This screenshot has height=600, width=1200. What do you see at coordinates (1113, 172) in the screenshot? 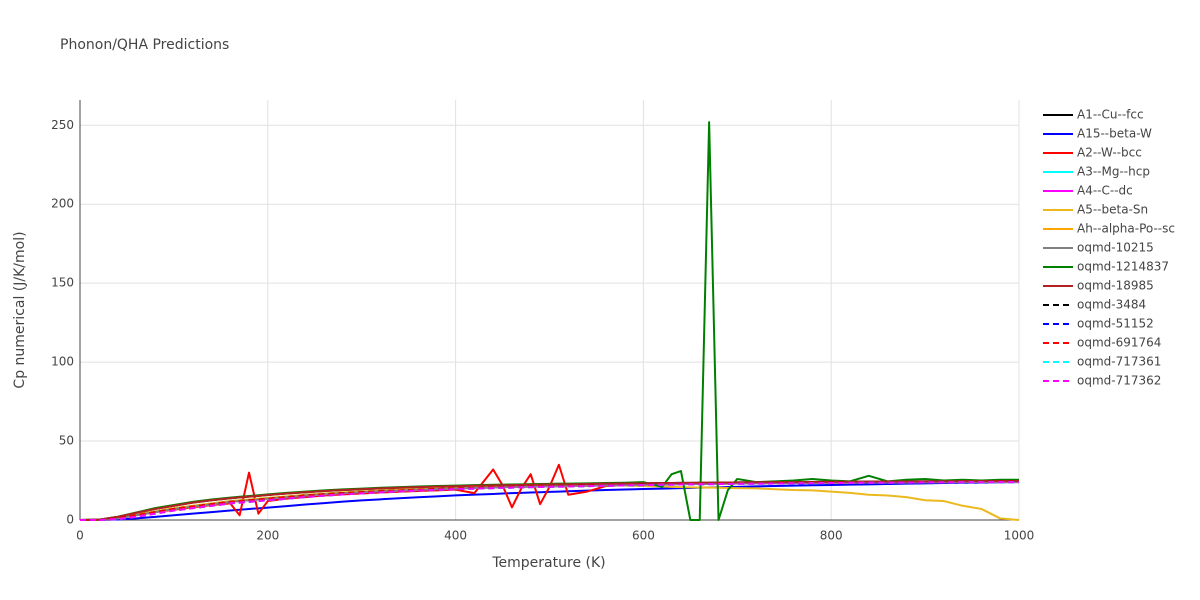
I see `legend-label: A3--Mg--hcp` at bounding box center [1113, 172].